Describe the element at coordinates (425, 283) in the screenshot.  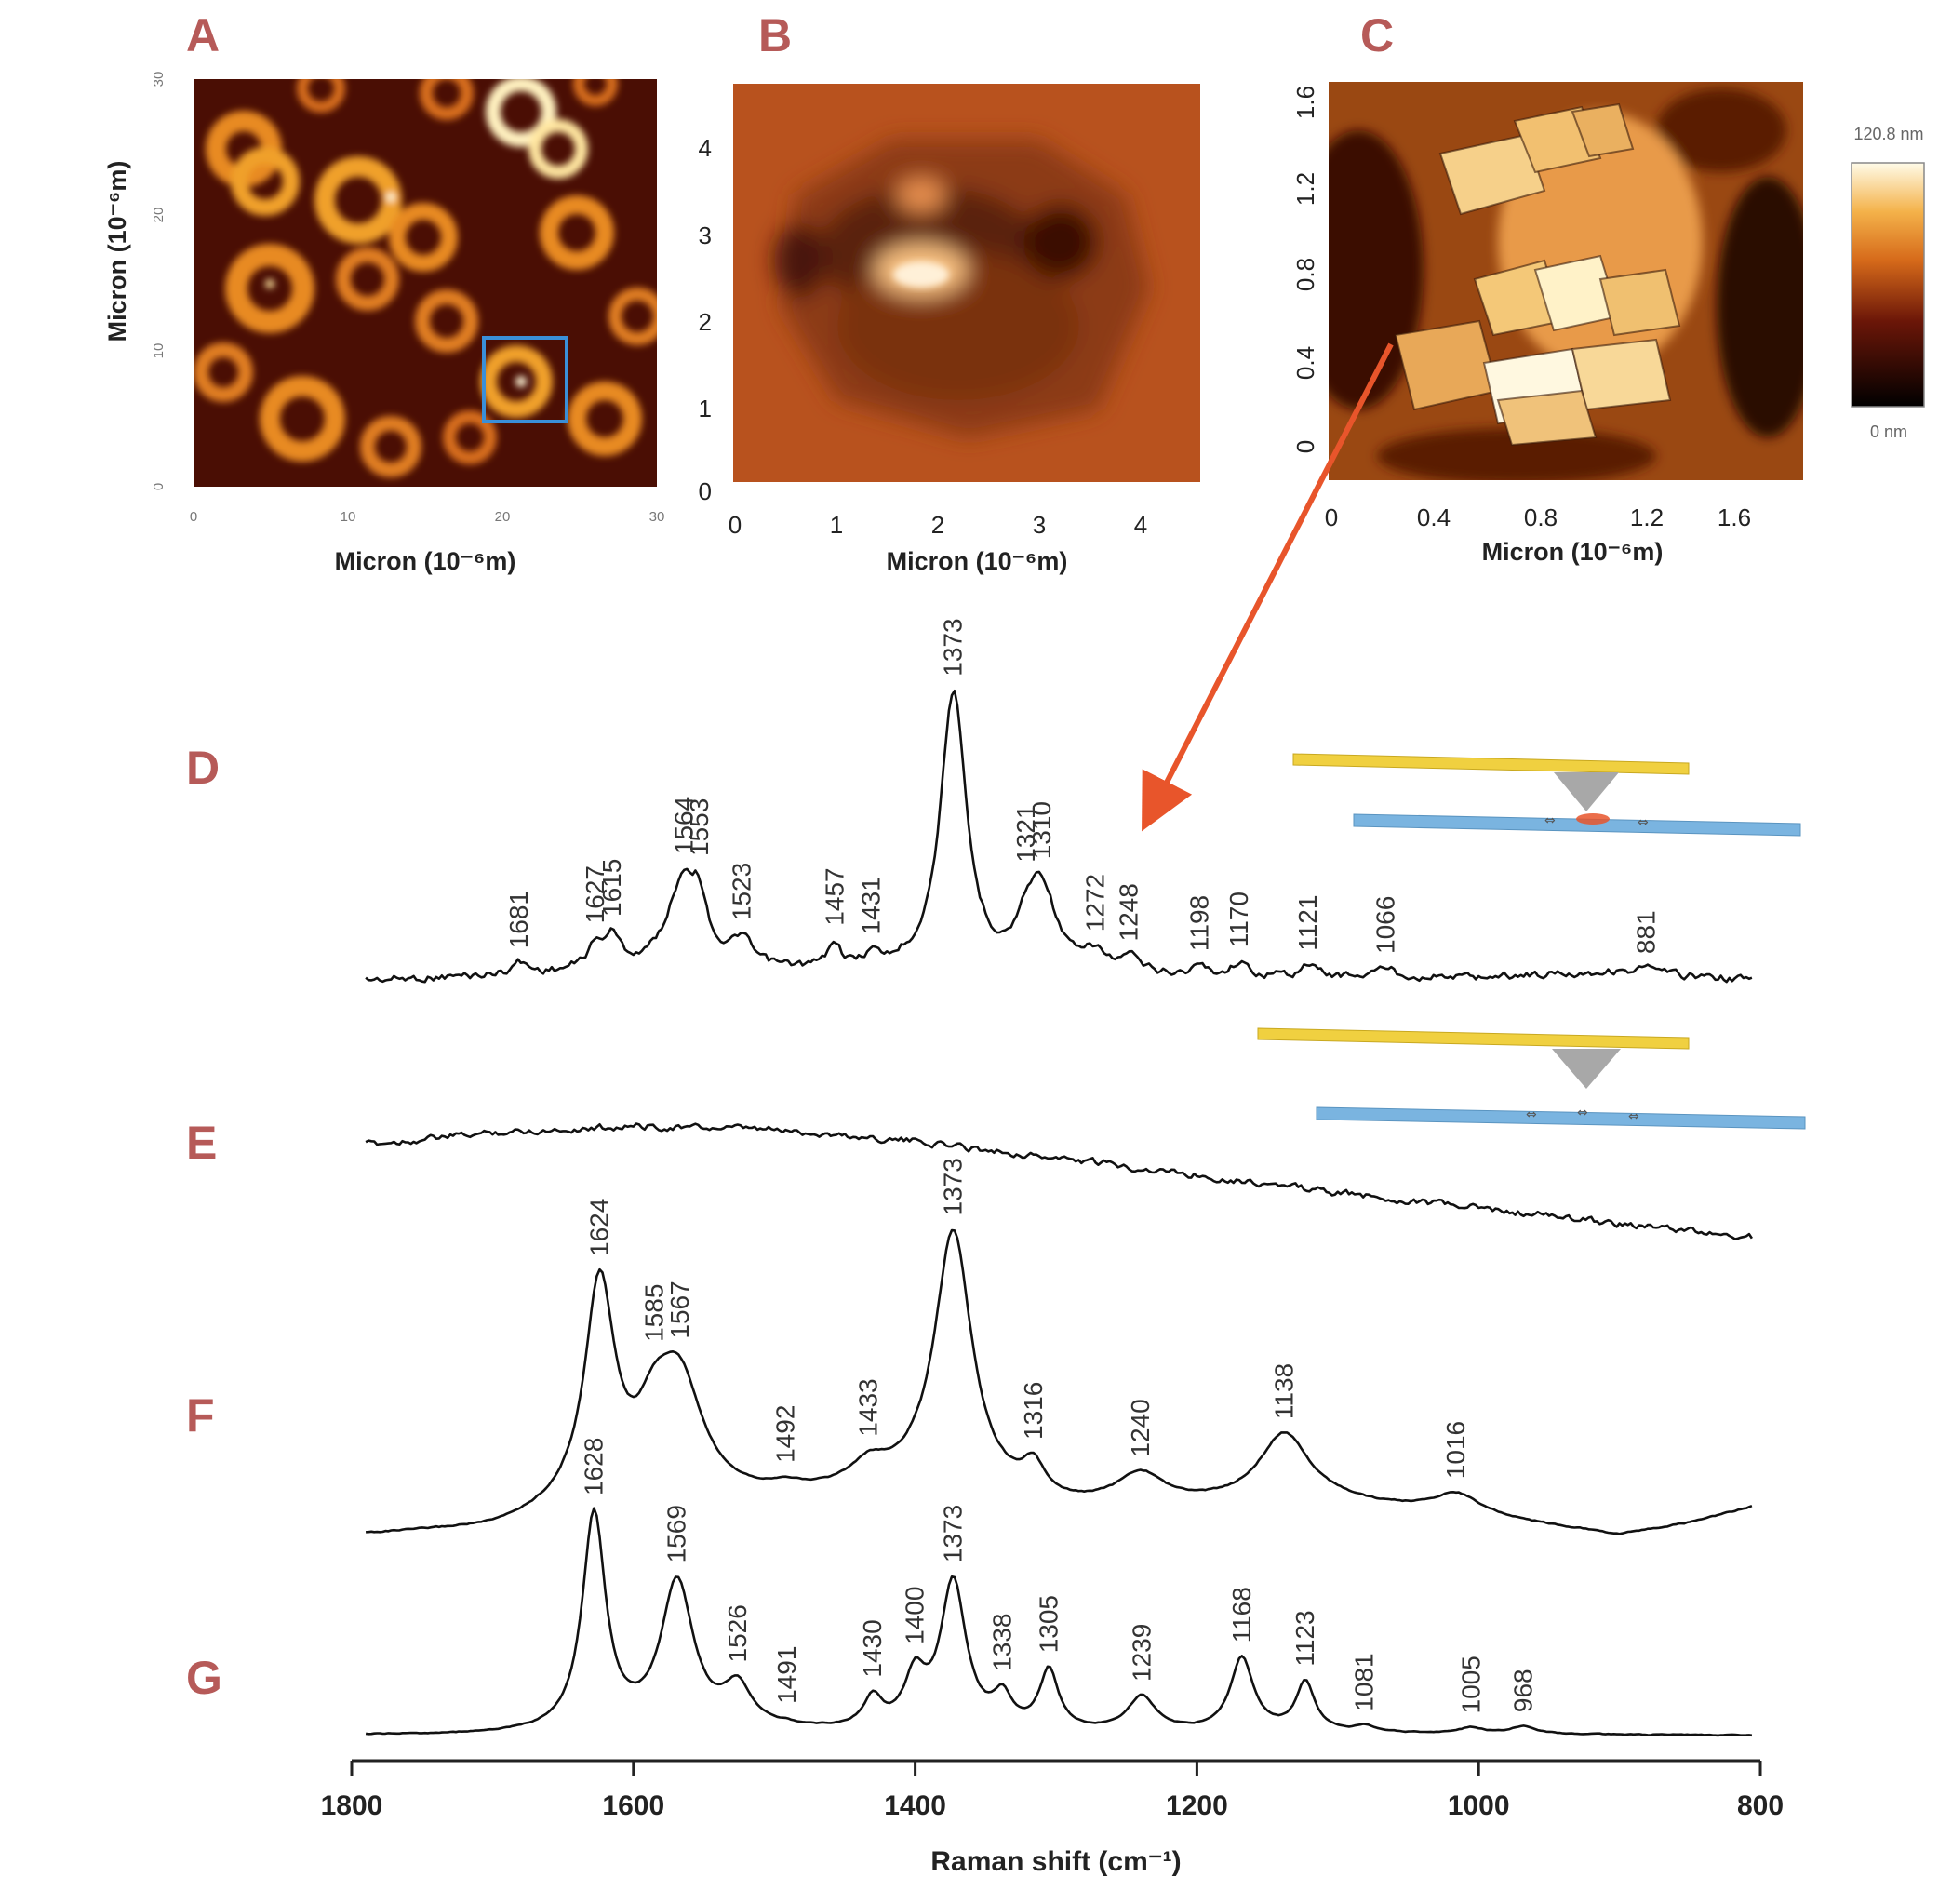
I see `panel-a-afm-image` at that location.